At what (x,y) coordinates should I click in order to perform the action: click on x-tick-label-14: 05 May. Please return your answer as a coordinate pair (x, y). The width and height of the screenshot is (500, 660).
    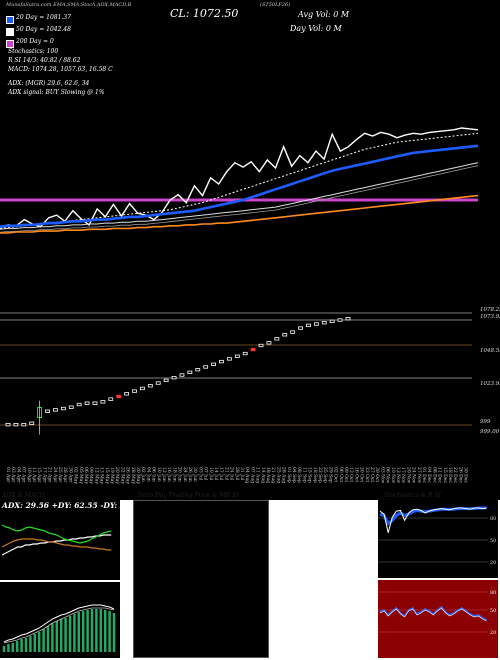
    Looking at the image, I should click on (81, 475).